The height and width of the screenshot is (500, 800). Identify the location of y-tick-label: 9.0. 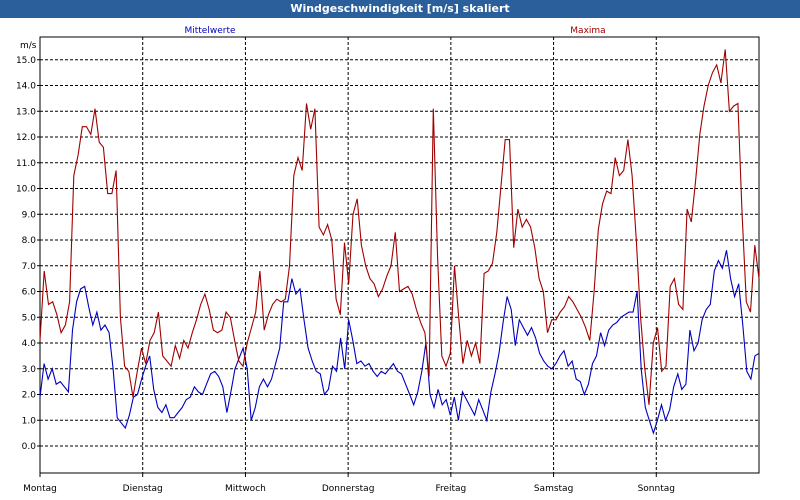
(29, 215).